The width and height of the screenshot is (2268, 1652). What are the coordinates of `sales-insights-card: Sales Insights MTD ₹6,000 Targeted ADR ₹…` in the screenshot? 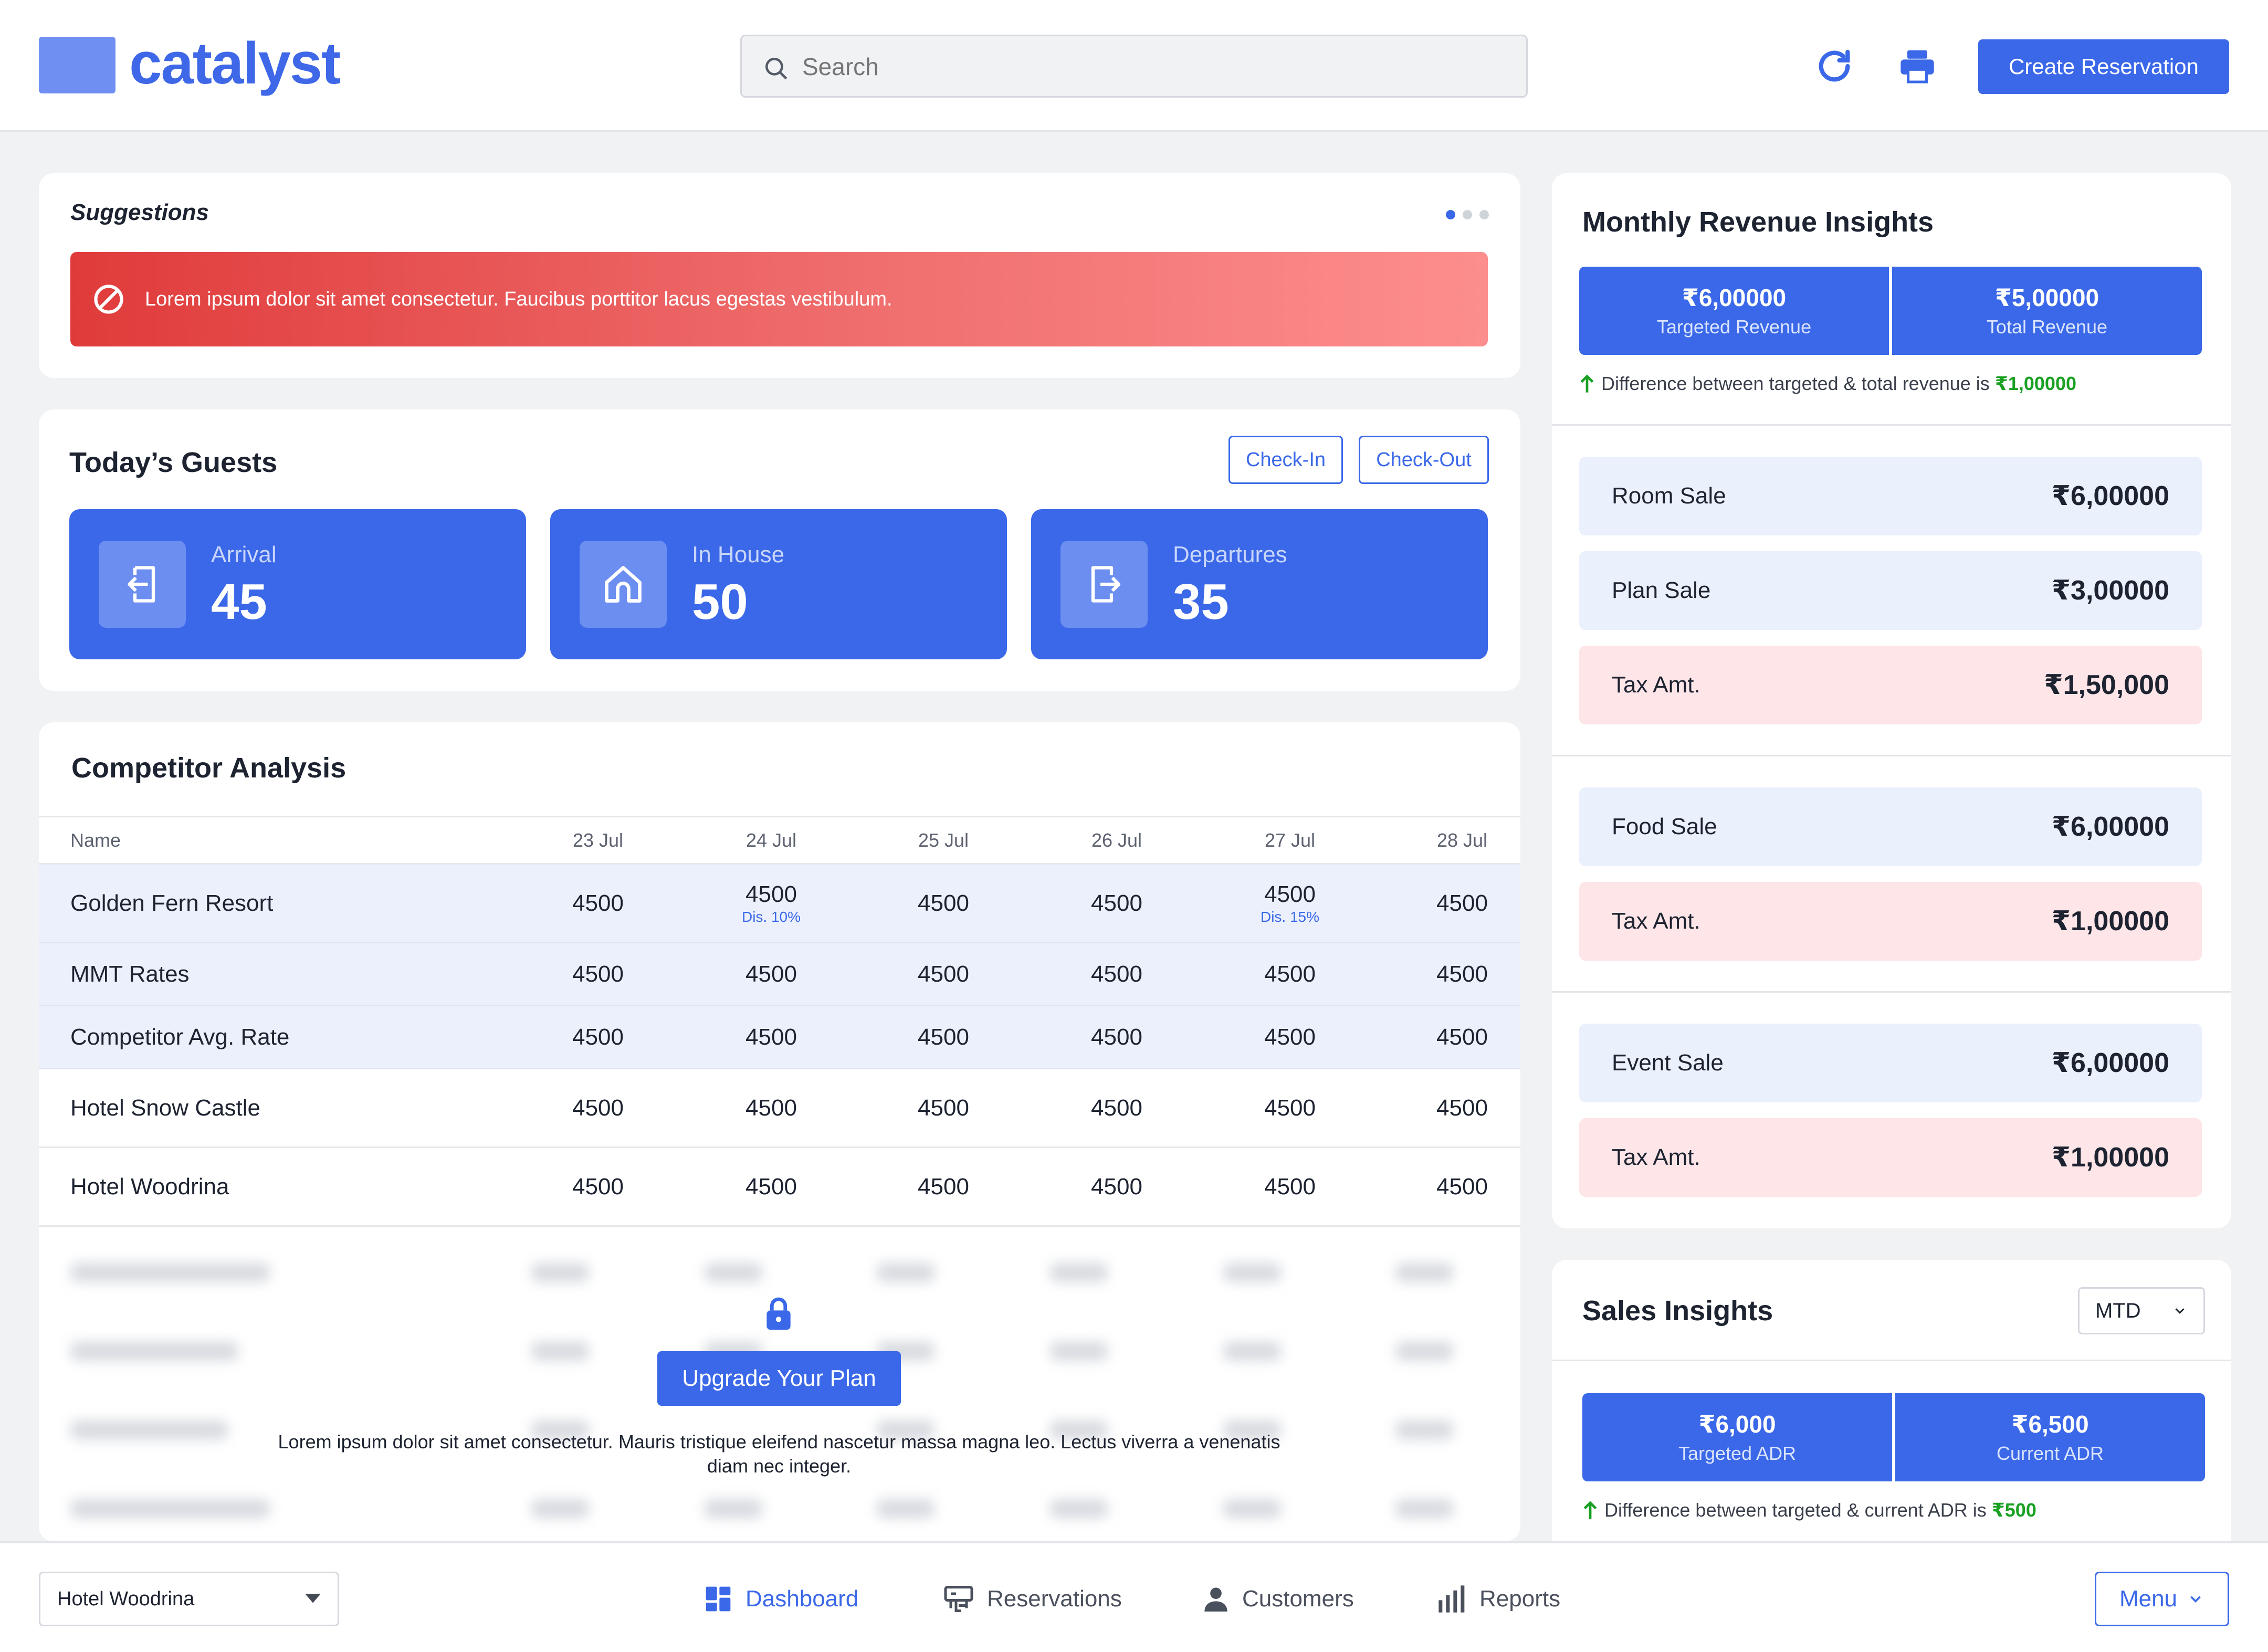 It's located at (1891, 1418).